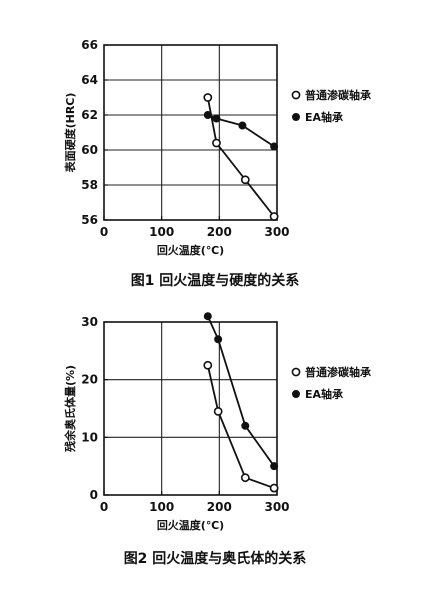  Describe the element at coordinates (89, 322) in the screenshot. I see `y-tick-label: 30` at that location.